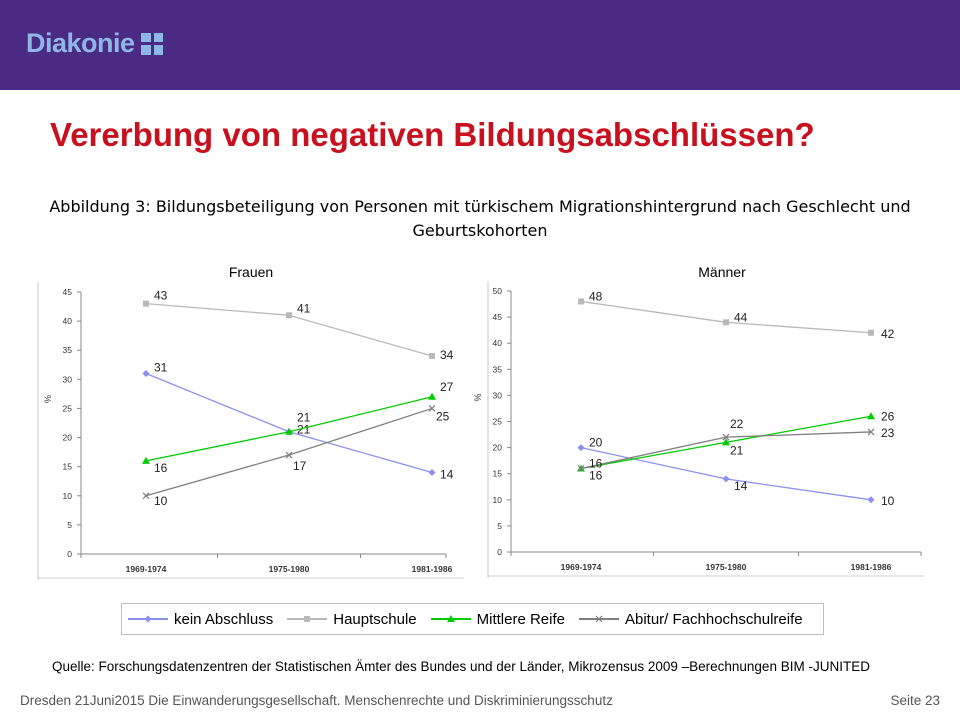  What do you see at coordinates (737, 424) in the screenshot?
I see `data-label: 22` at bounding box center [737, 424].